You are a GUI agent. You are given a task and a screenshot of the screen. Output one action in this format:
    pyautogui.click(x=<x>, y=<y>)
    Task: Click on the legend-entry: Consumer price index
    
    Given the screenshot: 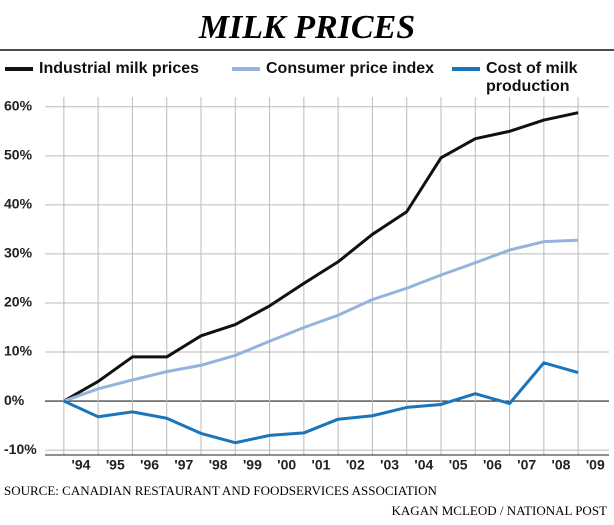 What is the action you would take?
    pyautogui.click(x=339, y=69)
    